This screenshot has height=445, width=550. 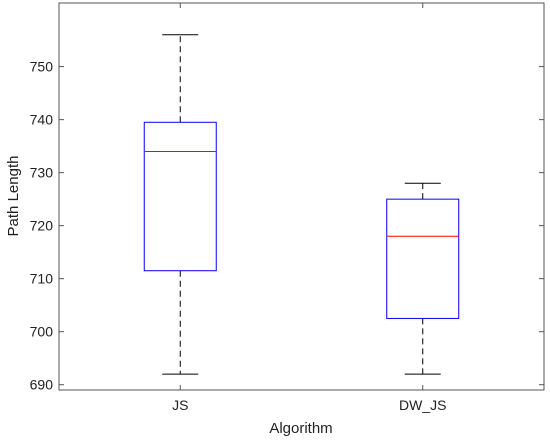 What do you see at coordinates (422, 405) in the screenshot?
I see `x-tick-label: DW_JS` at bounding box center [422, 405].